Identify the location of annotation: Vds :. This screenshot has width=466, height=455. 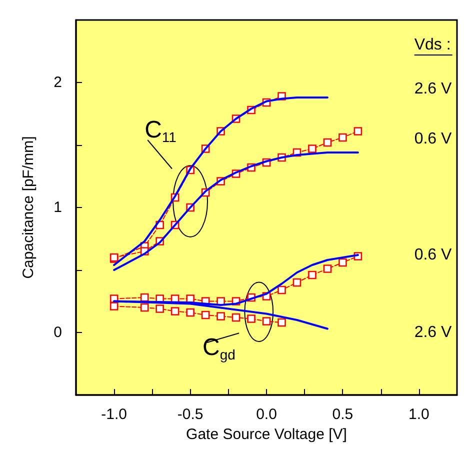
(432, 45).